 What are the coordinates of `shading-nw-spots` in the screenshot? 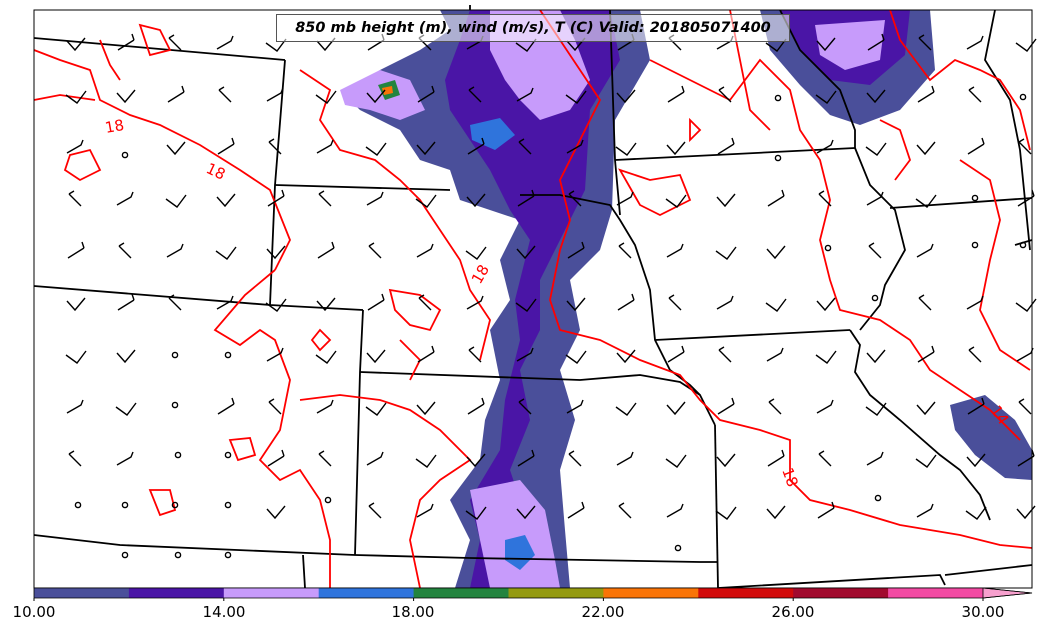 It's located at (382, 95).